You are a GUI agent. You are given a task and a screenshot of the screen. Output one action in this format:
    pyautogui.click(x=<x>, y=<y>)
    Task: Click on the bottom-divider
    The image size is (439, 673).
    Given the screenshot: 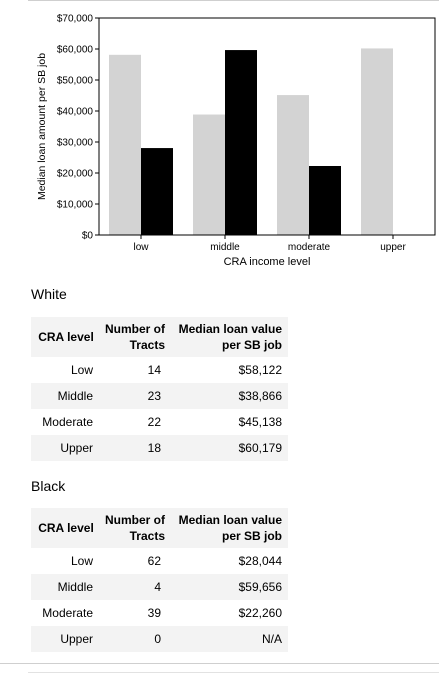 What is the action you would take?
    pyautogui.click(x=219, y=663)
    